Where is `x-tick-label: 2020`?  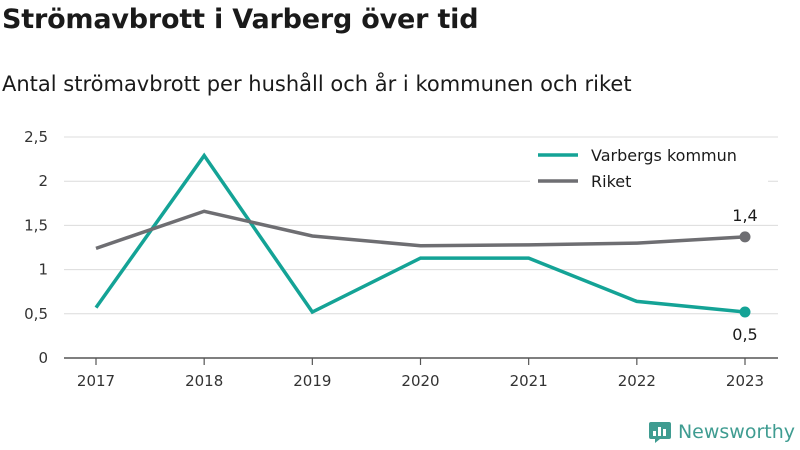
x-tick-label: 2020 is located at coordinates (420, 381).